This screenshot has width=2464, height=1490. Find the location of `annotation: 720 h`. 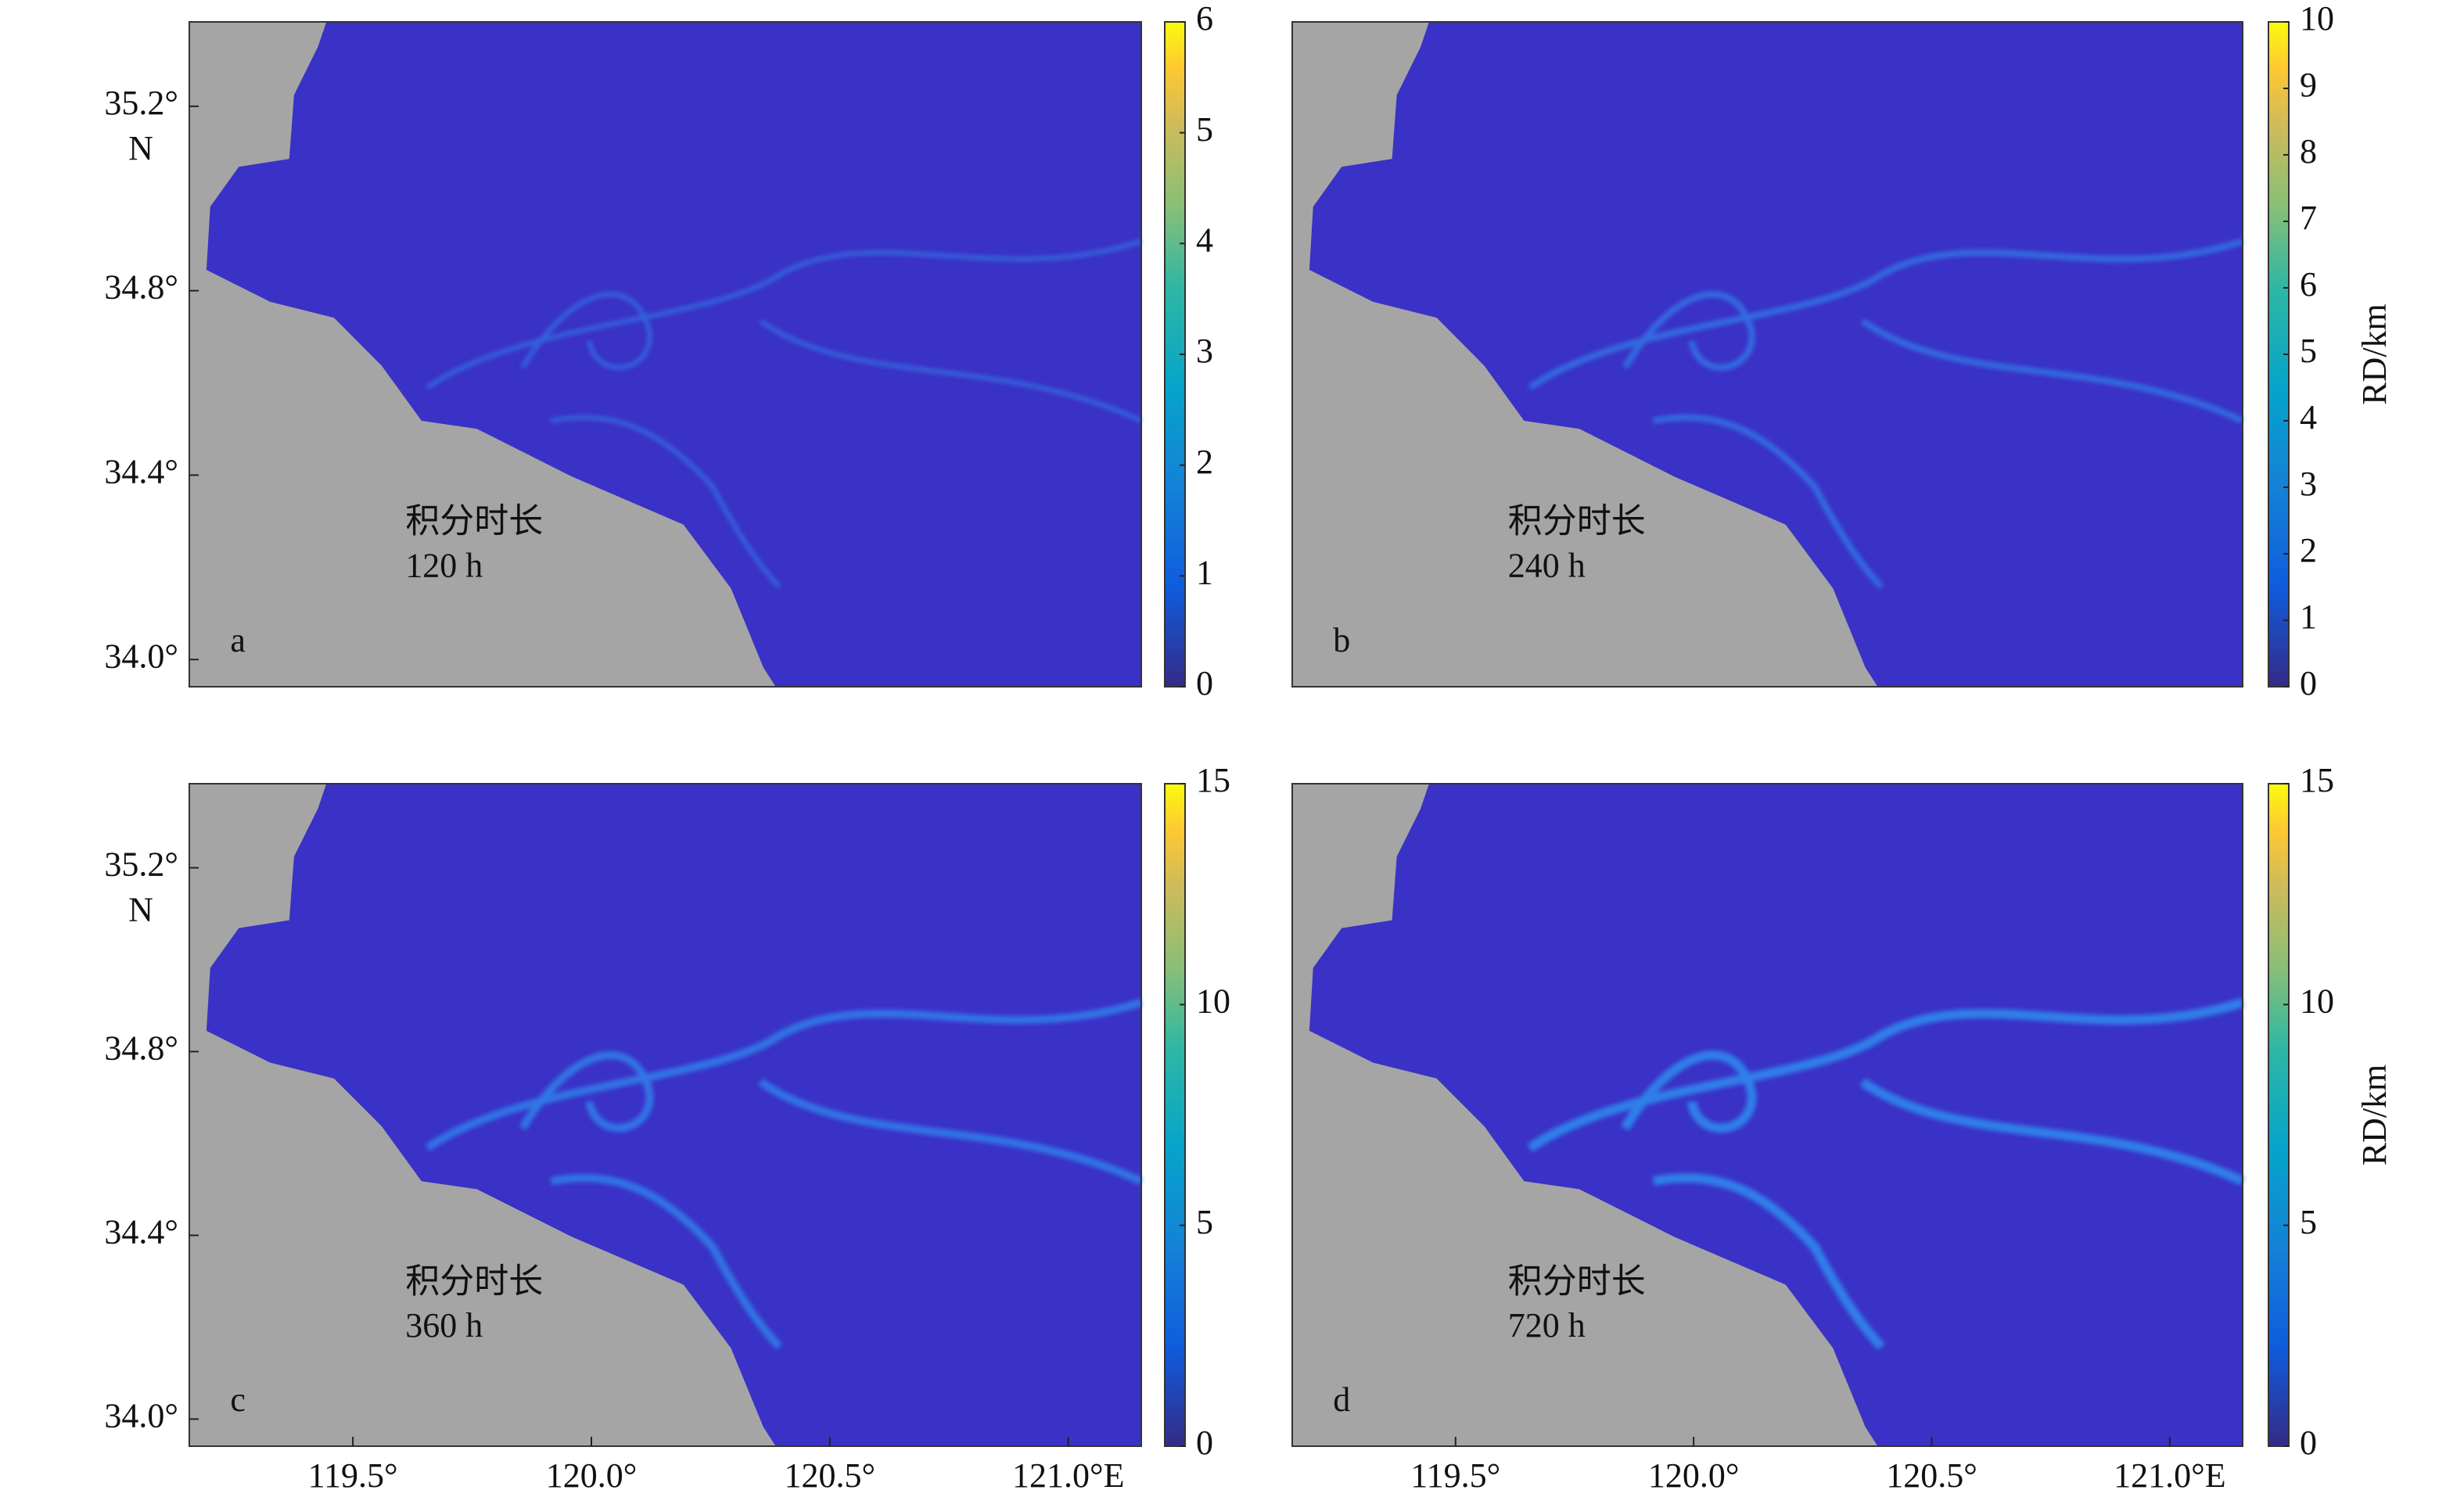

annotation: 720 h is located at coordinates (1547, 1325).